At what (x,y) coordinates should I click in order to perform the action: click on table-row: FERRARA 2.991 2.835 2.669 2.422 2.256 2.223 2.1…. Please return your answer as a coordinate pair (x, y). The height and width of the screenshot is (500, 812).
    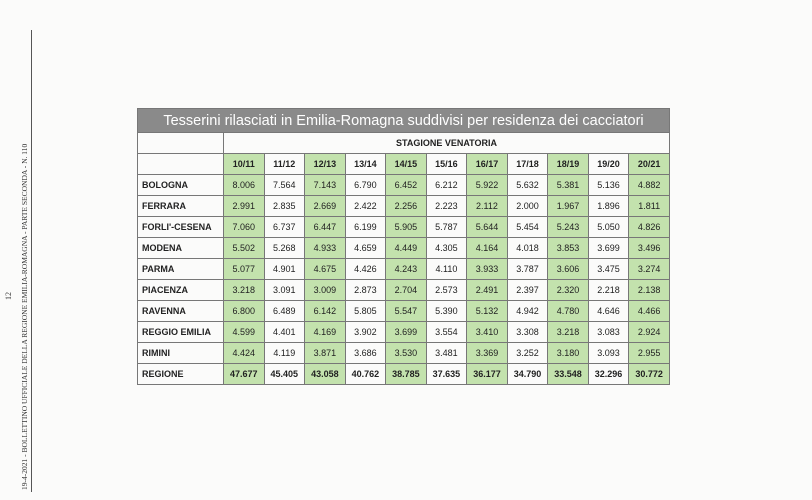
    Looking at the image, I should click on (403, 206).